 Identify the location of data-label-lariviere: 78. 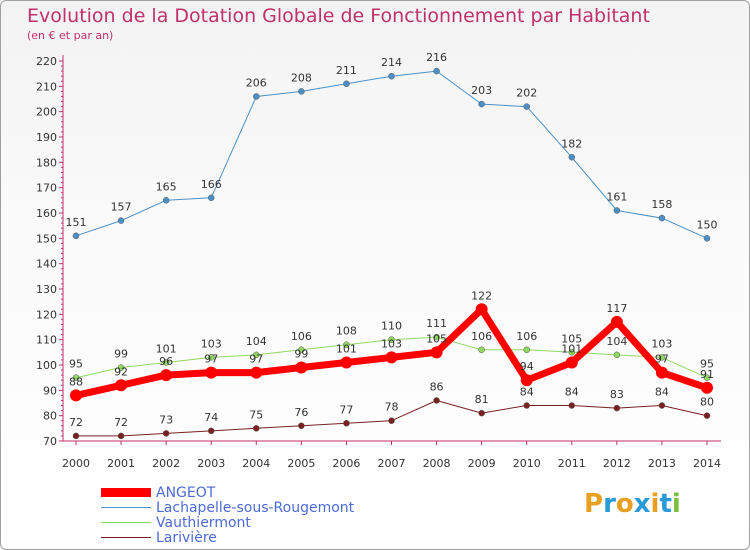
(392, 407).